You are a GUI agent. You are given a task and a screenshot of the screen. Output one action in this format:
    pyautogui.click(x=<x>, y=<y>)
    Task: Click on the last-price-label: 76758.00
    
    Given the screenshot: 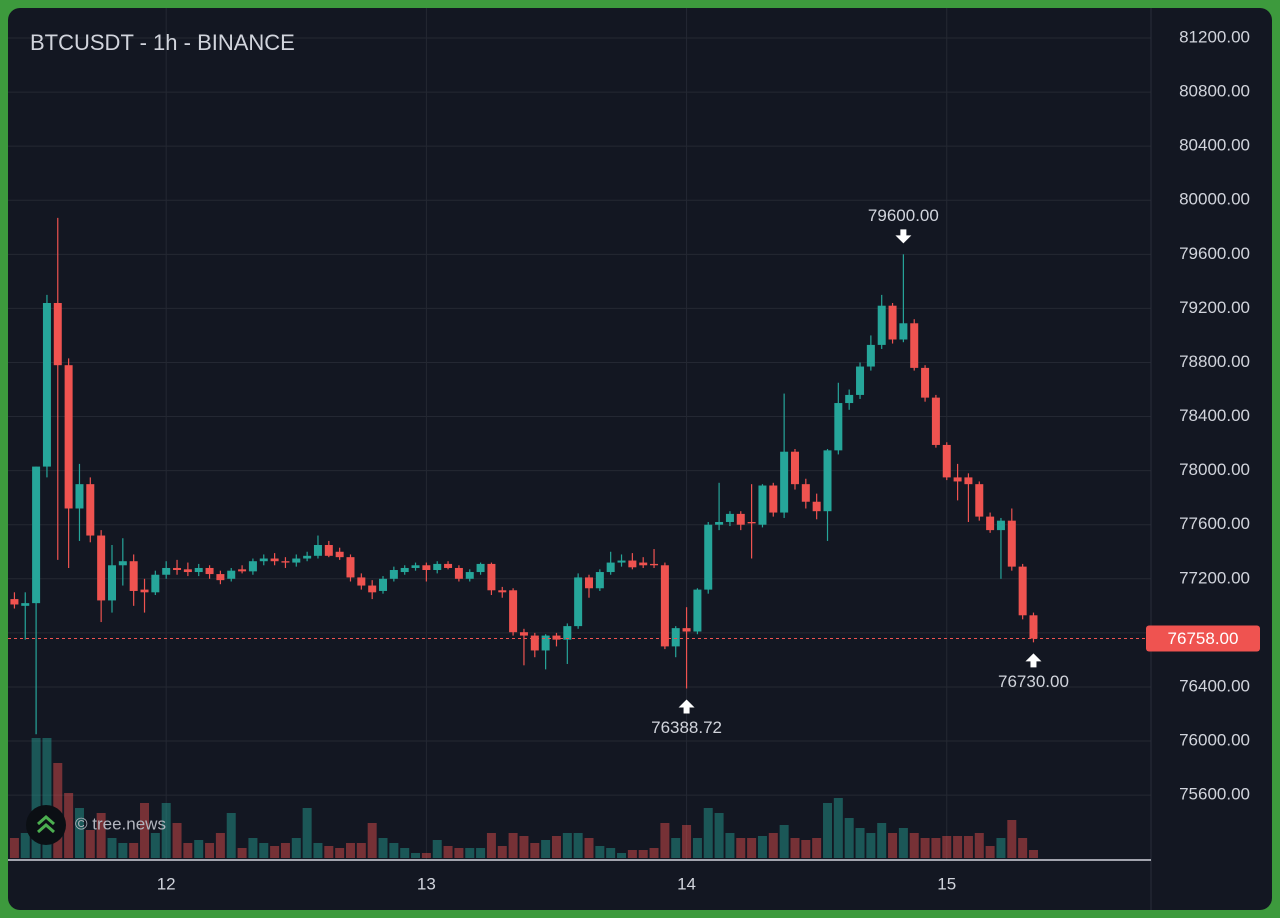 What is the action you would take?
    pyautogui.click(x=1203, y=638)
    